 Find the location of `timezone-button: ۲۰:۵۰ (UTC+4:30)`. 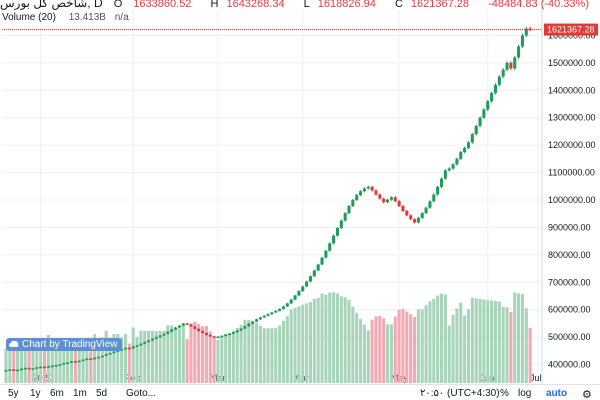

timezone-button: ۲۰:۵۰ (UTC+4:30) is located at coordinates (460, 393).